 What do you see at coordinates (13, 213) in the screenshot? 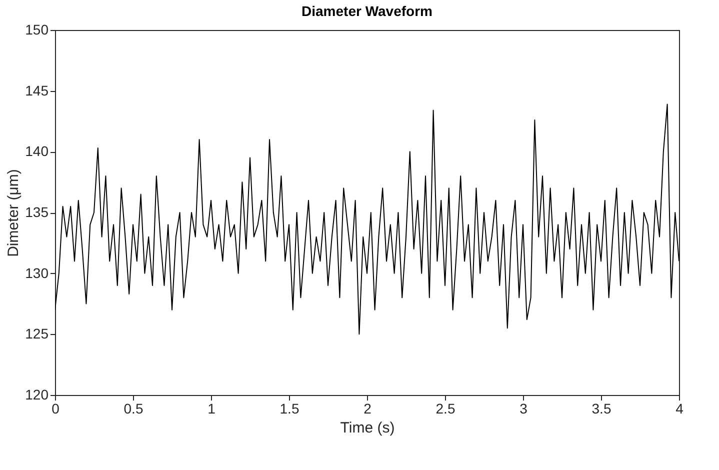
I see `y-axis-title: Dimeter (μm)` at bounding box center [13, 213].